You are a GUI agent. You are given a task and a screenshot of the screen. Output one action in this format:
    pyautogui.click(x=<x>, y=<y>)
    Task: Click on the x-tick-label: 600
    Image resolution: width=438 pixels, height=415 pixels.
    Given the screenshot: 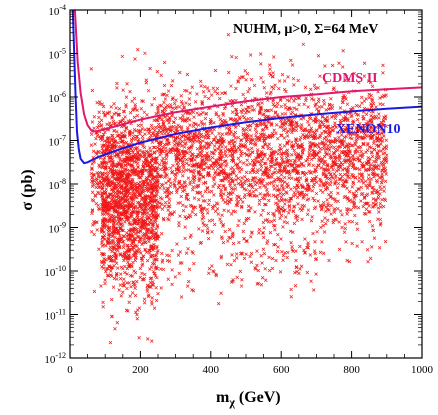 What is the action you would take?
    pyautogui.click(x=281, y=370)
    